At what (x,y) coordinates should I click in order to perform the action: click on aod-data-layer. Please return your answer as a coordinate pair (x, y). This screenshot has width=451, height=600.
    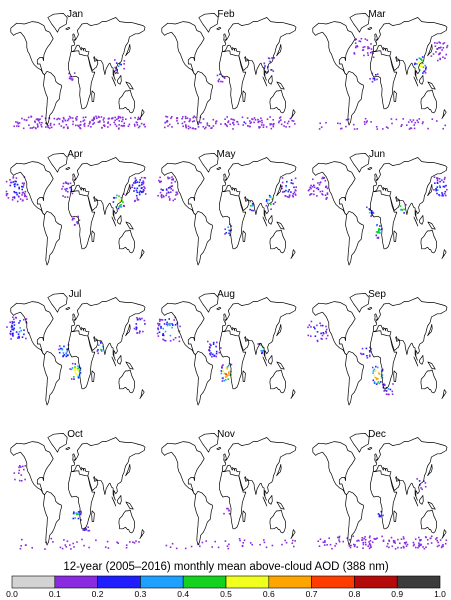
    Looking at the image, I should click on (79, 94).